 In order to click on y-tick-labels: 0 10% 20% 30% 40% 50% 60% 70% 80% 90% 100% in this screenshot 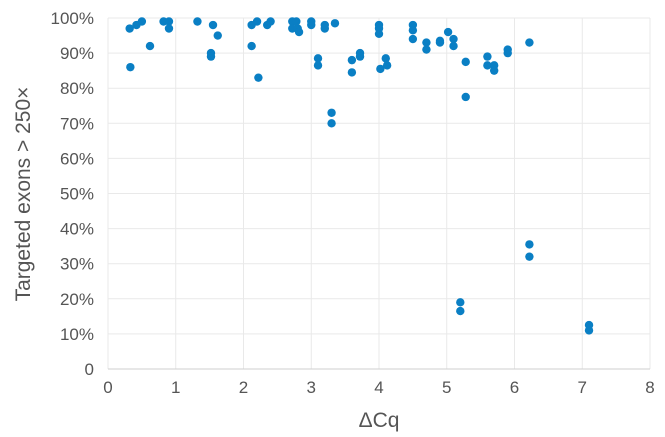, I will do `click(72, 194)`.